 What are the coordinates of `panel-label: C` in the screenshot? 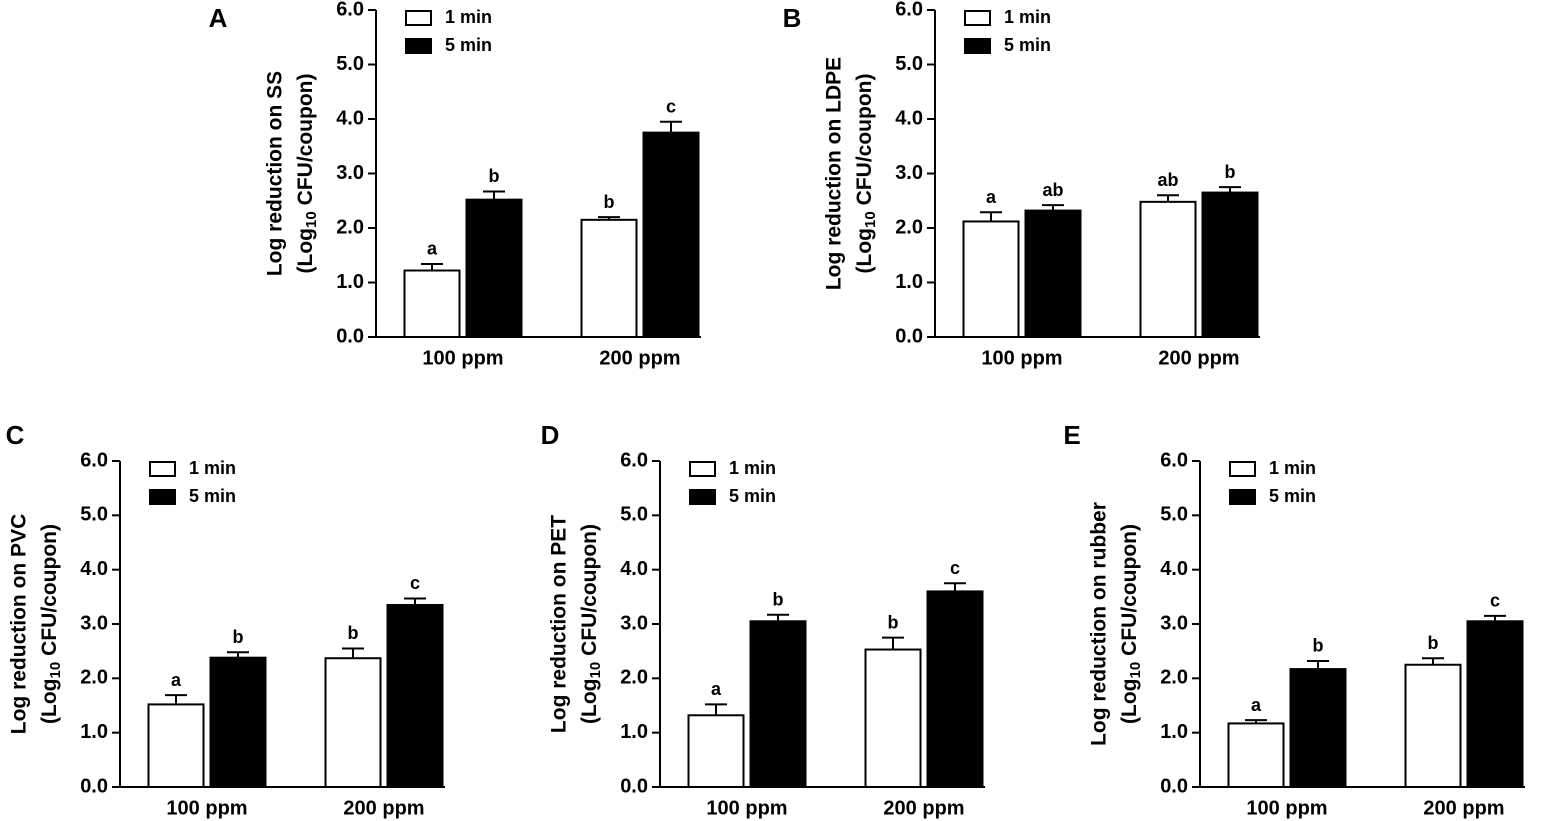 It's located at (15, 435).